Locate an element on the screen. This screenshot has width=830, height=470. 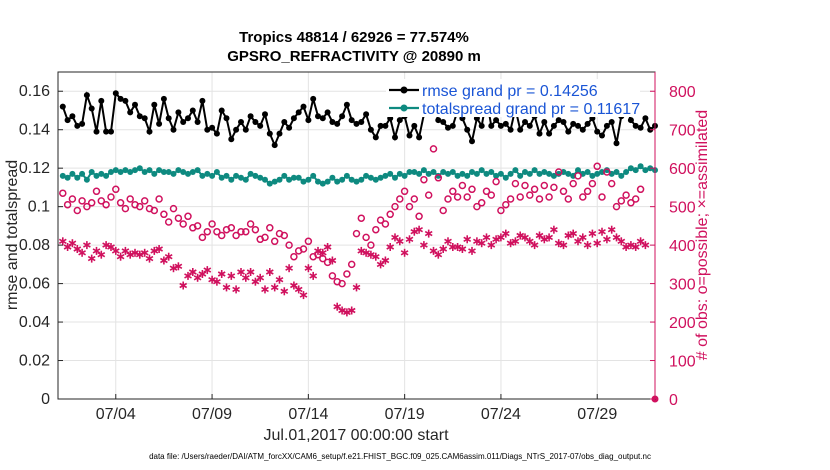
right-tick-label: 400 is located at coordinates (682, 246).